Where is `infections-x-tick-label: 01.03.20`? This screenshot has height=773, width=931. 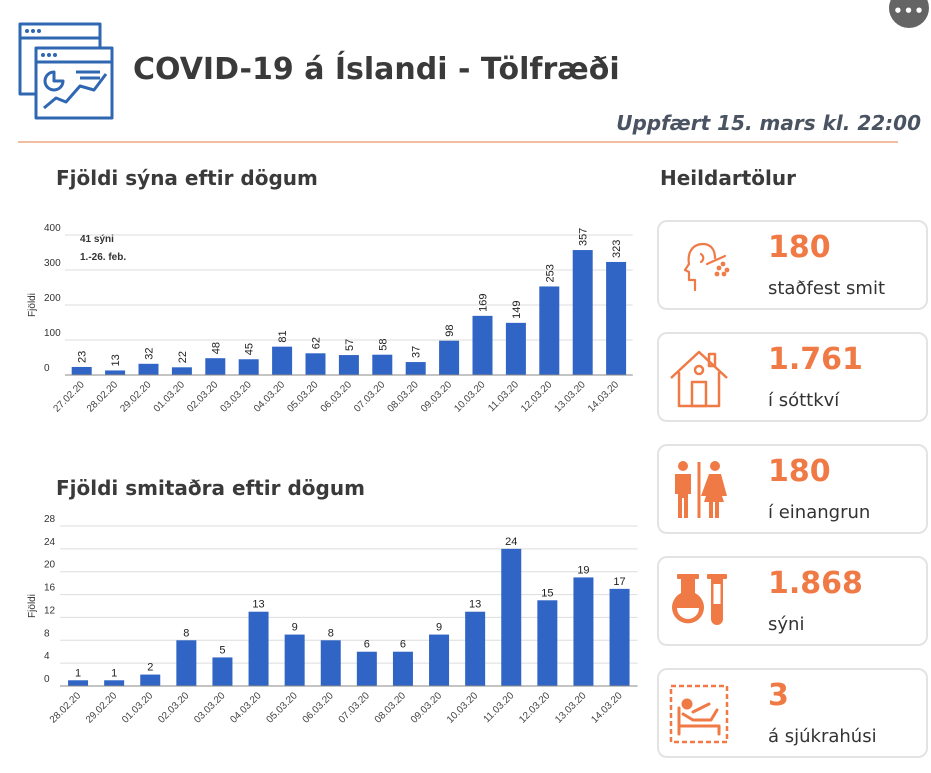
infections-x-tick-label: 01.03.20 is located at coordinates (138, 708).